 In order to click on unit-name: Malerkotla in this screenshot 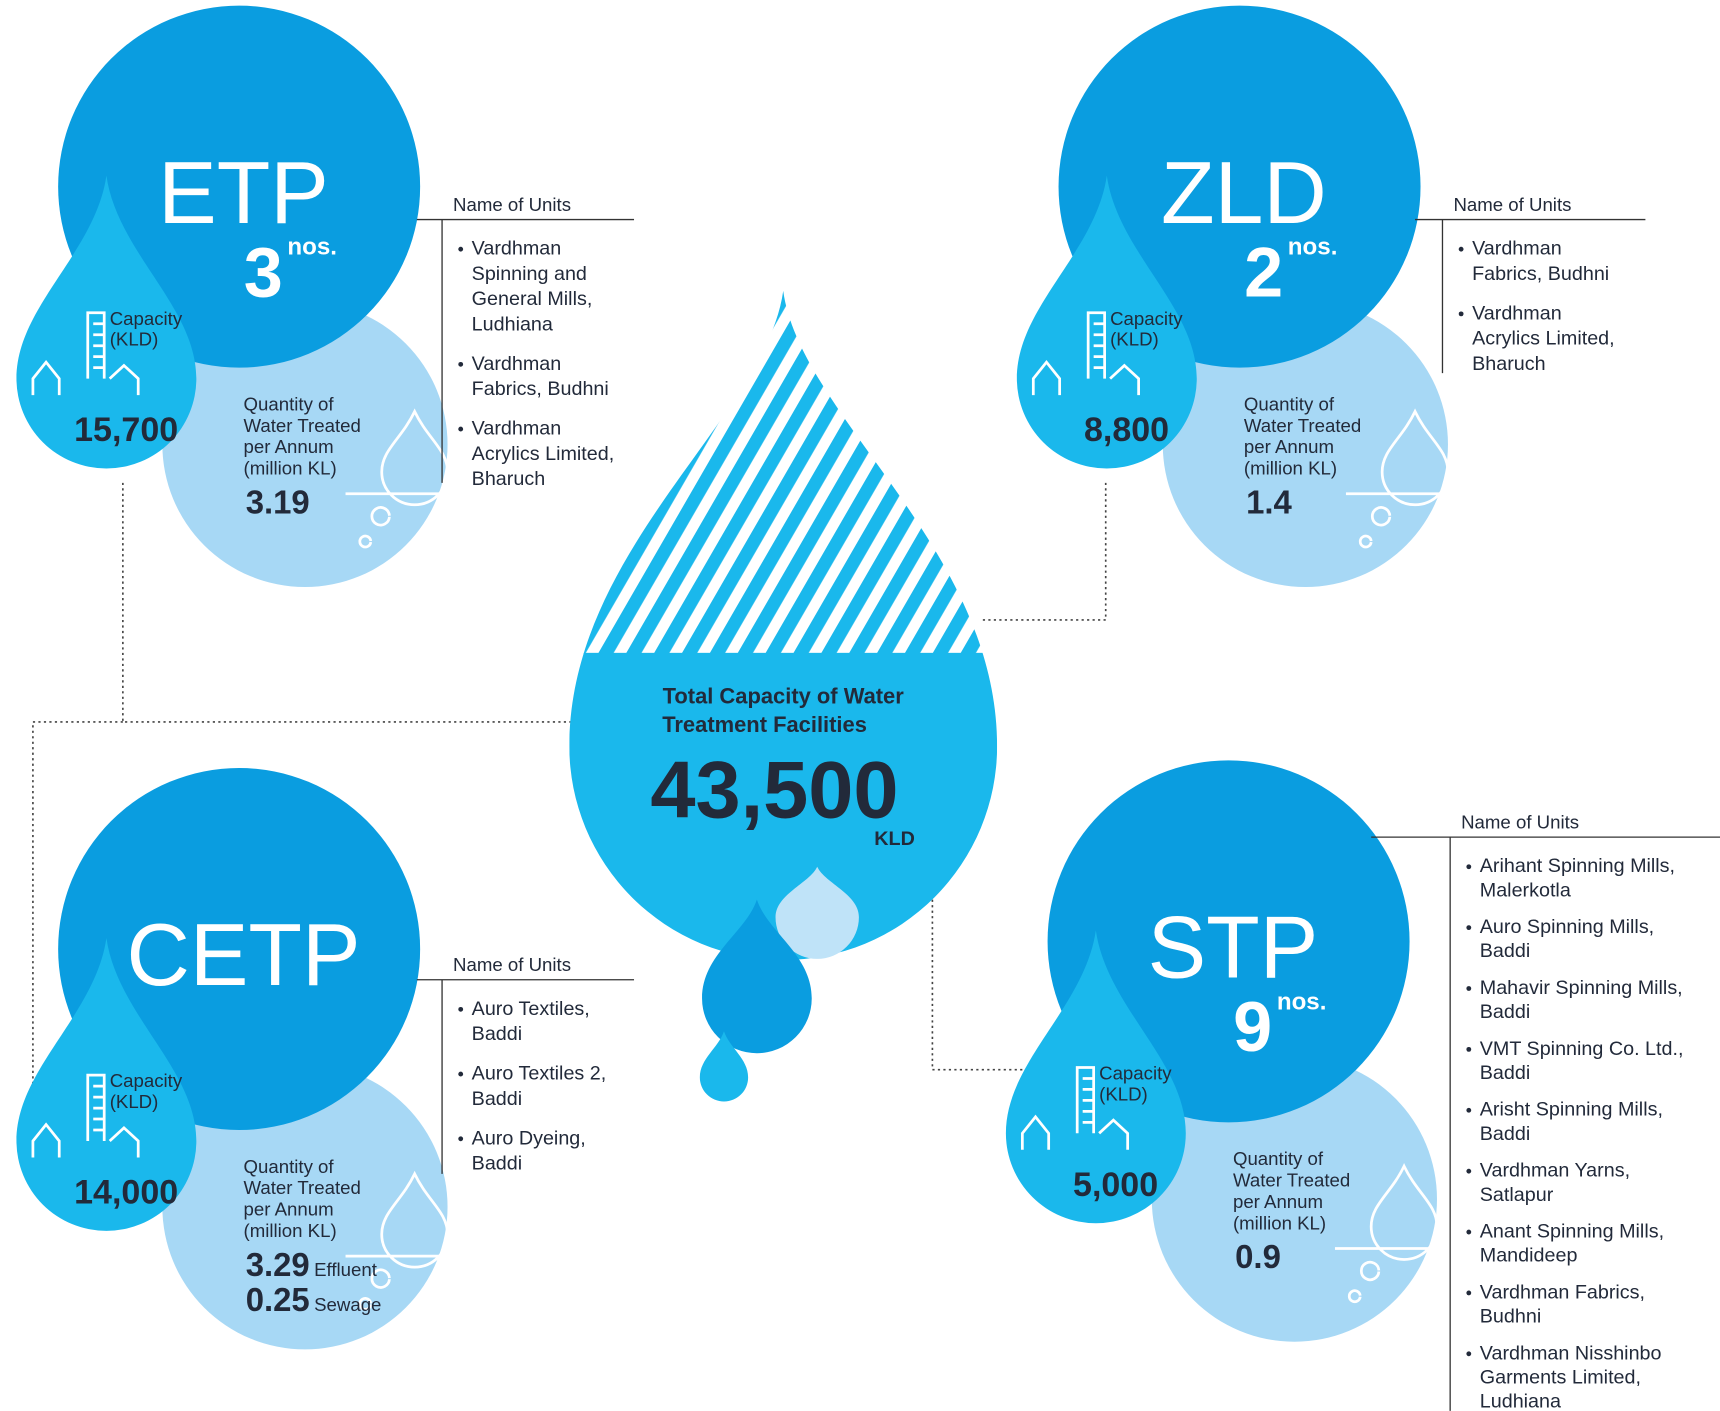, I will do `click(1525, 890)`.